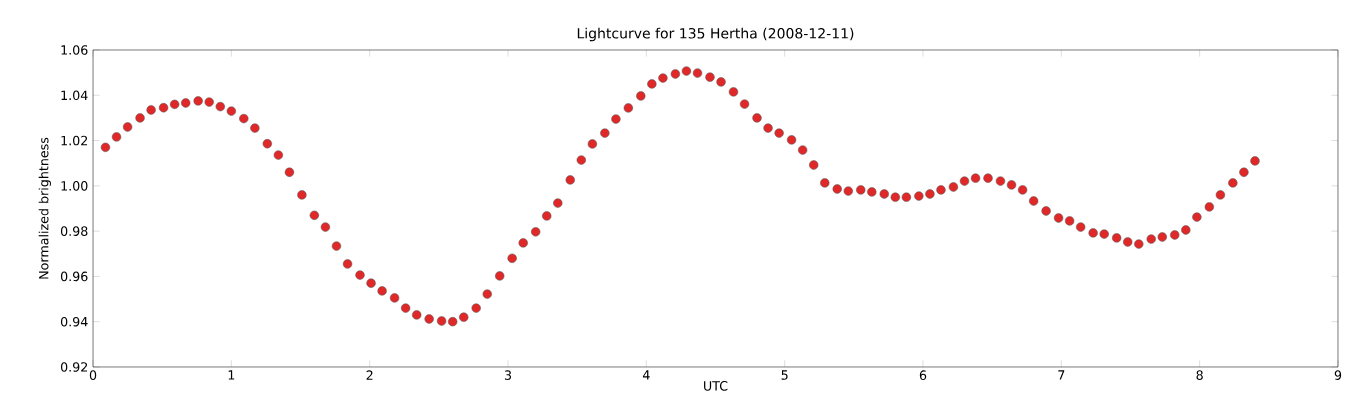  Describe the element at coordinates (646, 375) in the screenshot. I see `x-tick-label: 4` at that location.